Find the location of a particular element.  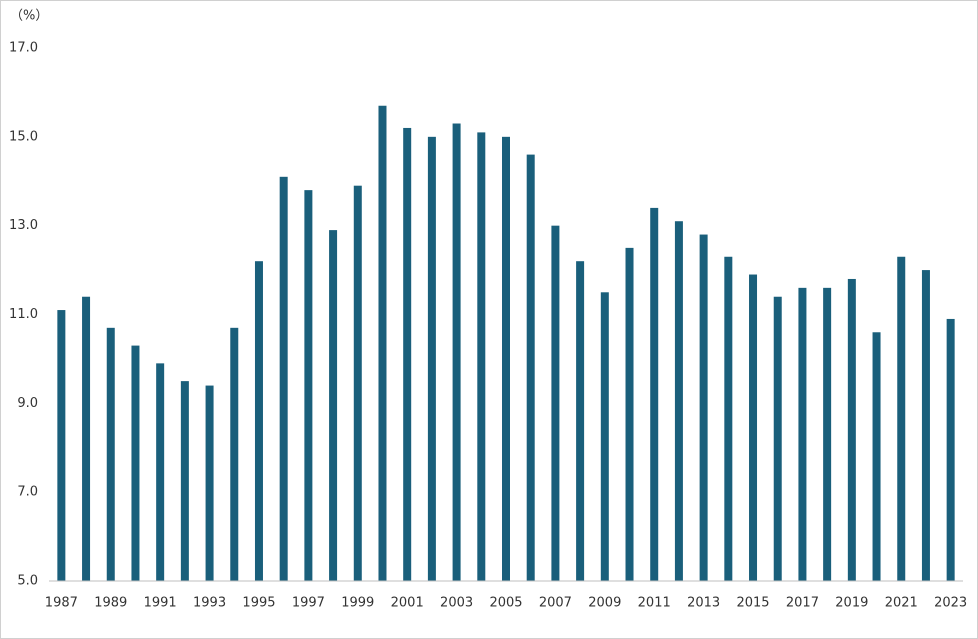

x-tick-label: 1997 is located at coordinates (308, 603).